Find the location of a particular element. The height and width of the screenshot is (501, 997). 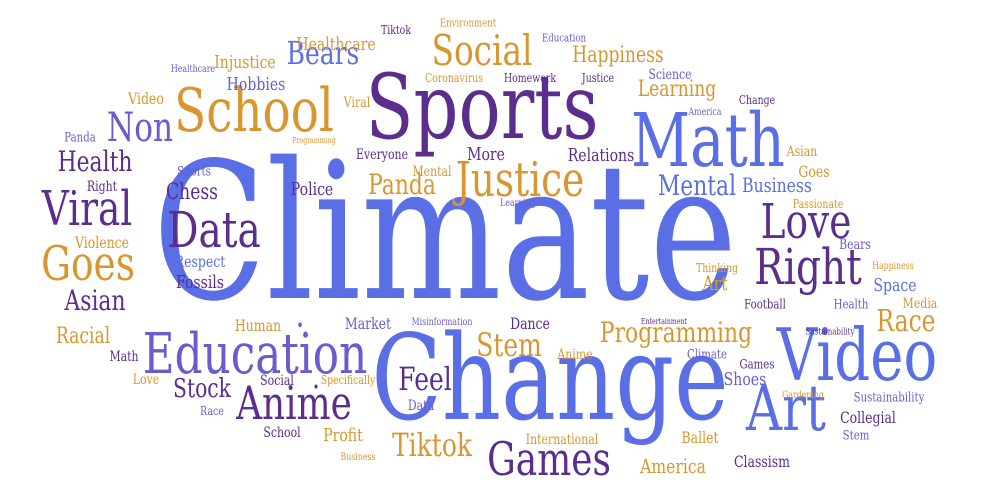

word-stem: Stem is located at coordinates (509, 345).